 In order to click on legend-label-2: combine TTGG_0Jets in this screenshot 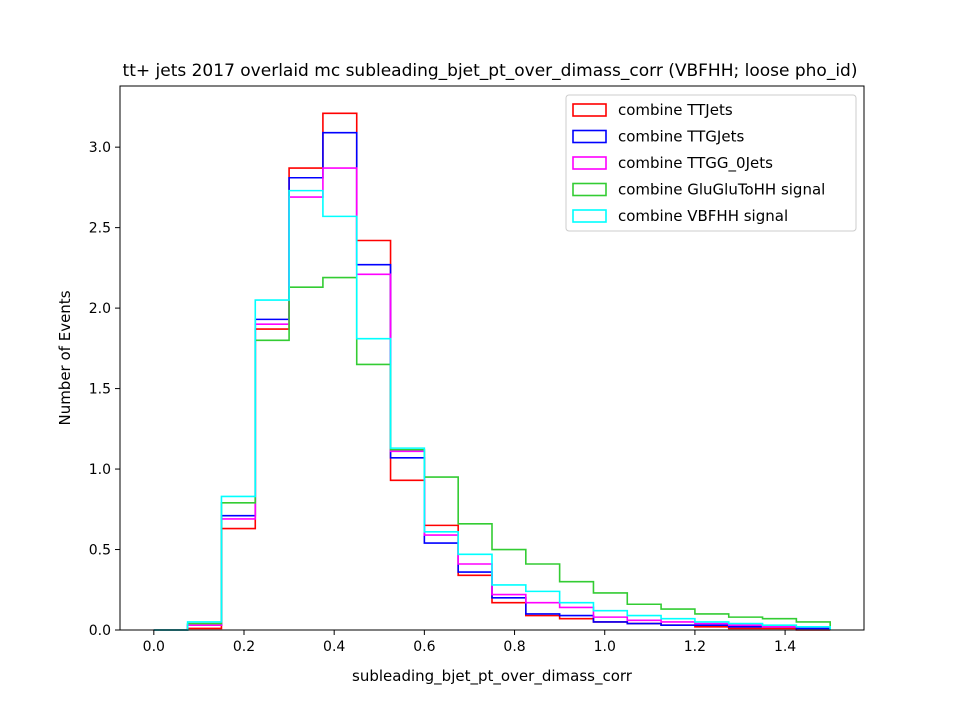, I will do `click(695, 163)`.